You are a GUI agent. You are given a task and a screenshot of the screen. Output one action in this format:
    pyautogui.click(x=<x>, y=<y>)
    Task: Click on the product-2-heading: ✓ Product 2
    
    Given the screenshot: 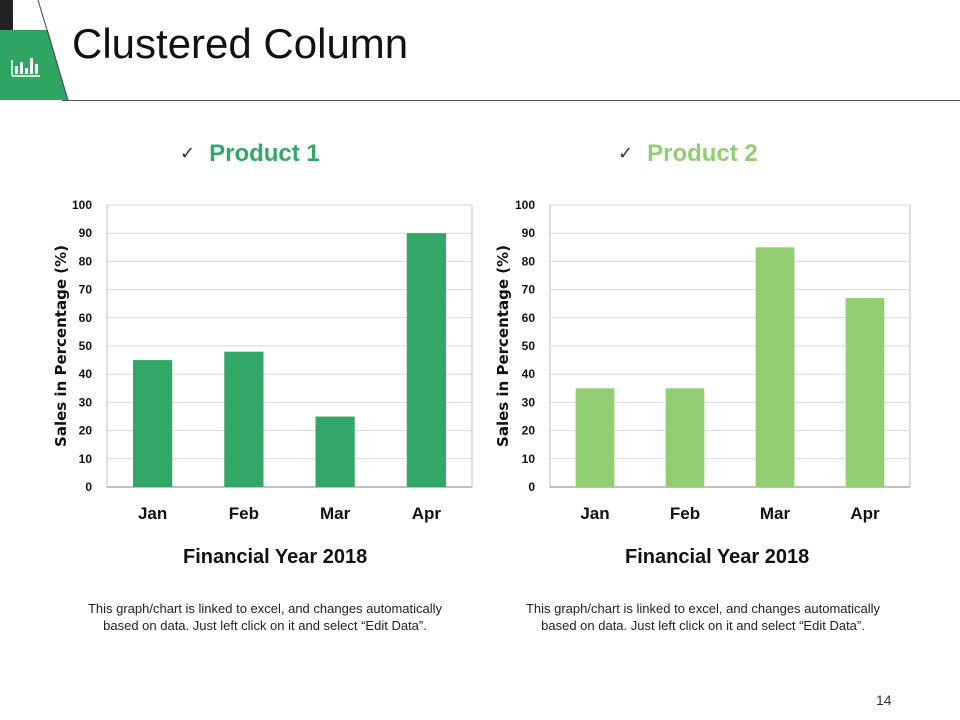 What is the action you would take?
    pyautogui.click(x=688, y=156)
    